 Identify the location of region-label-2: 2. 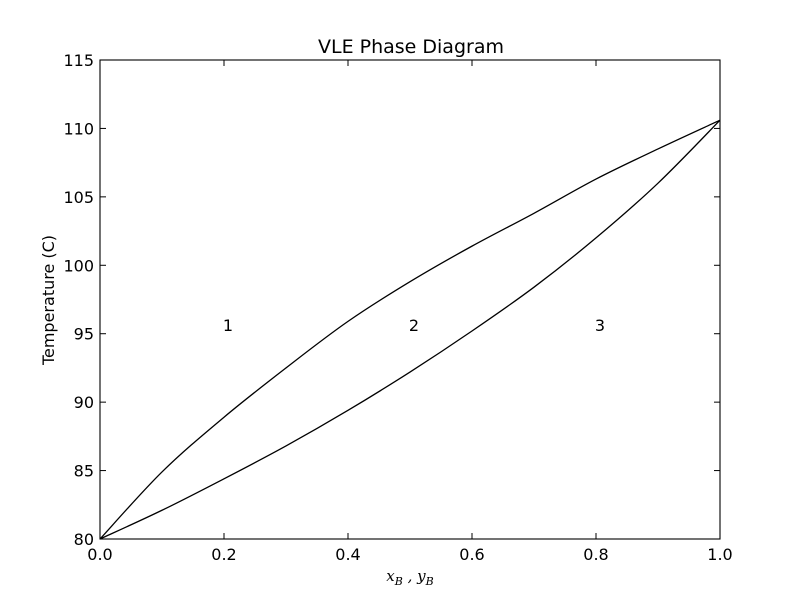
(414, 325).